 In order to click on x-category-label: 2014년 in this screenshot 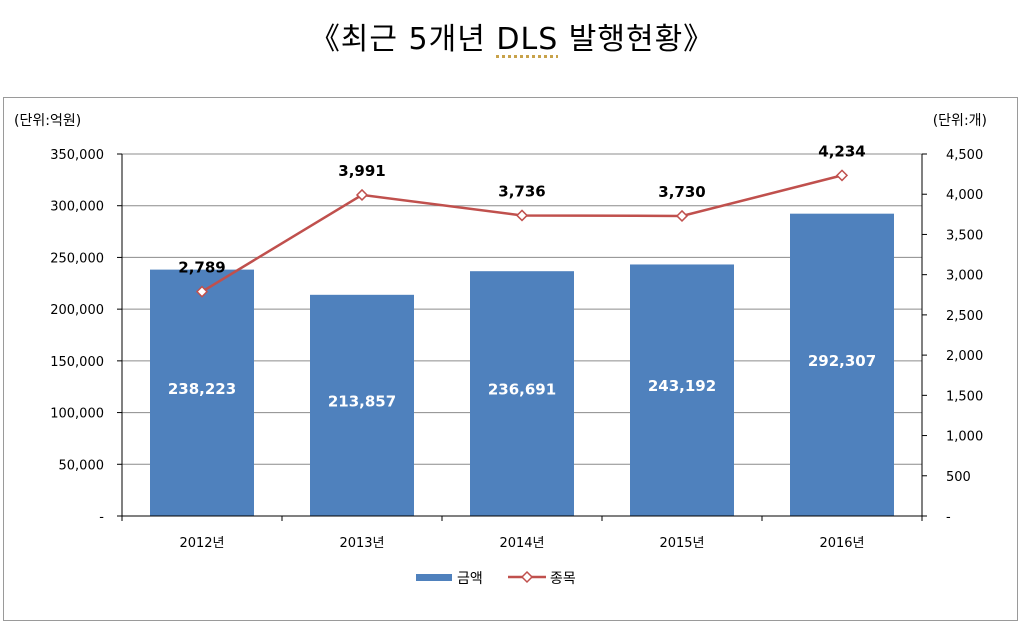, I will do `click(521, 543)`.